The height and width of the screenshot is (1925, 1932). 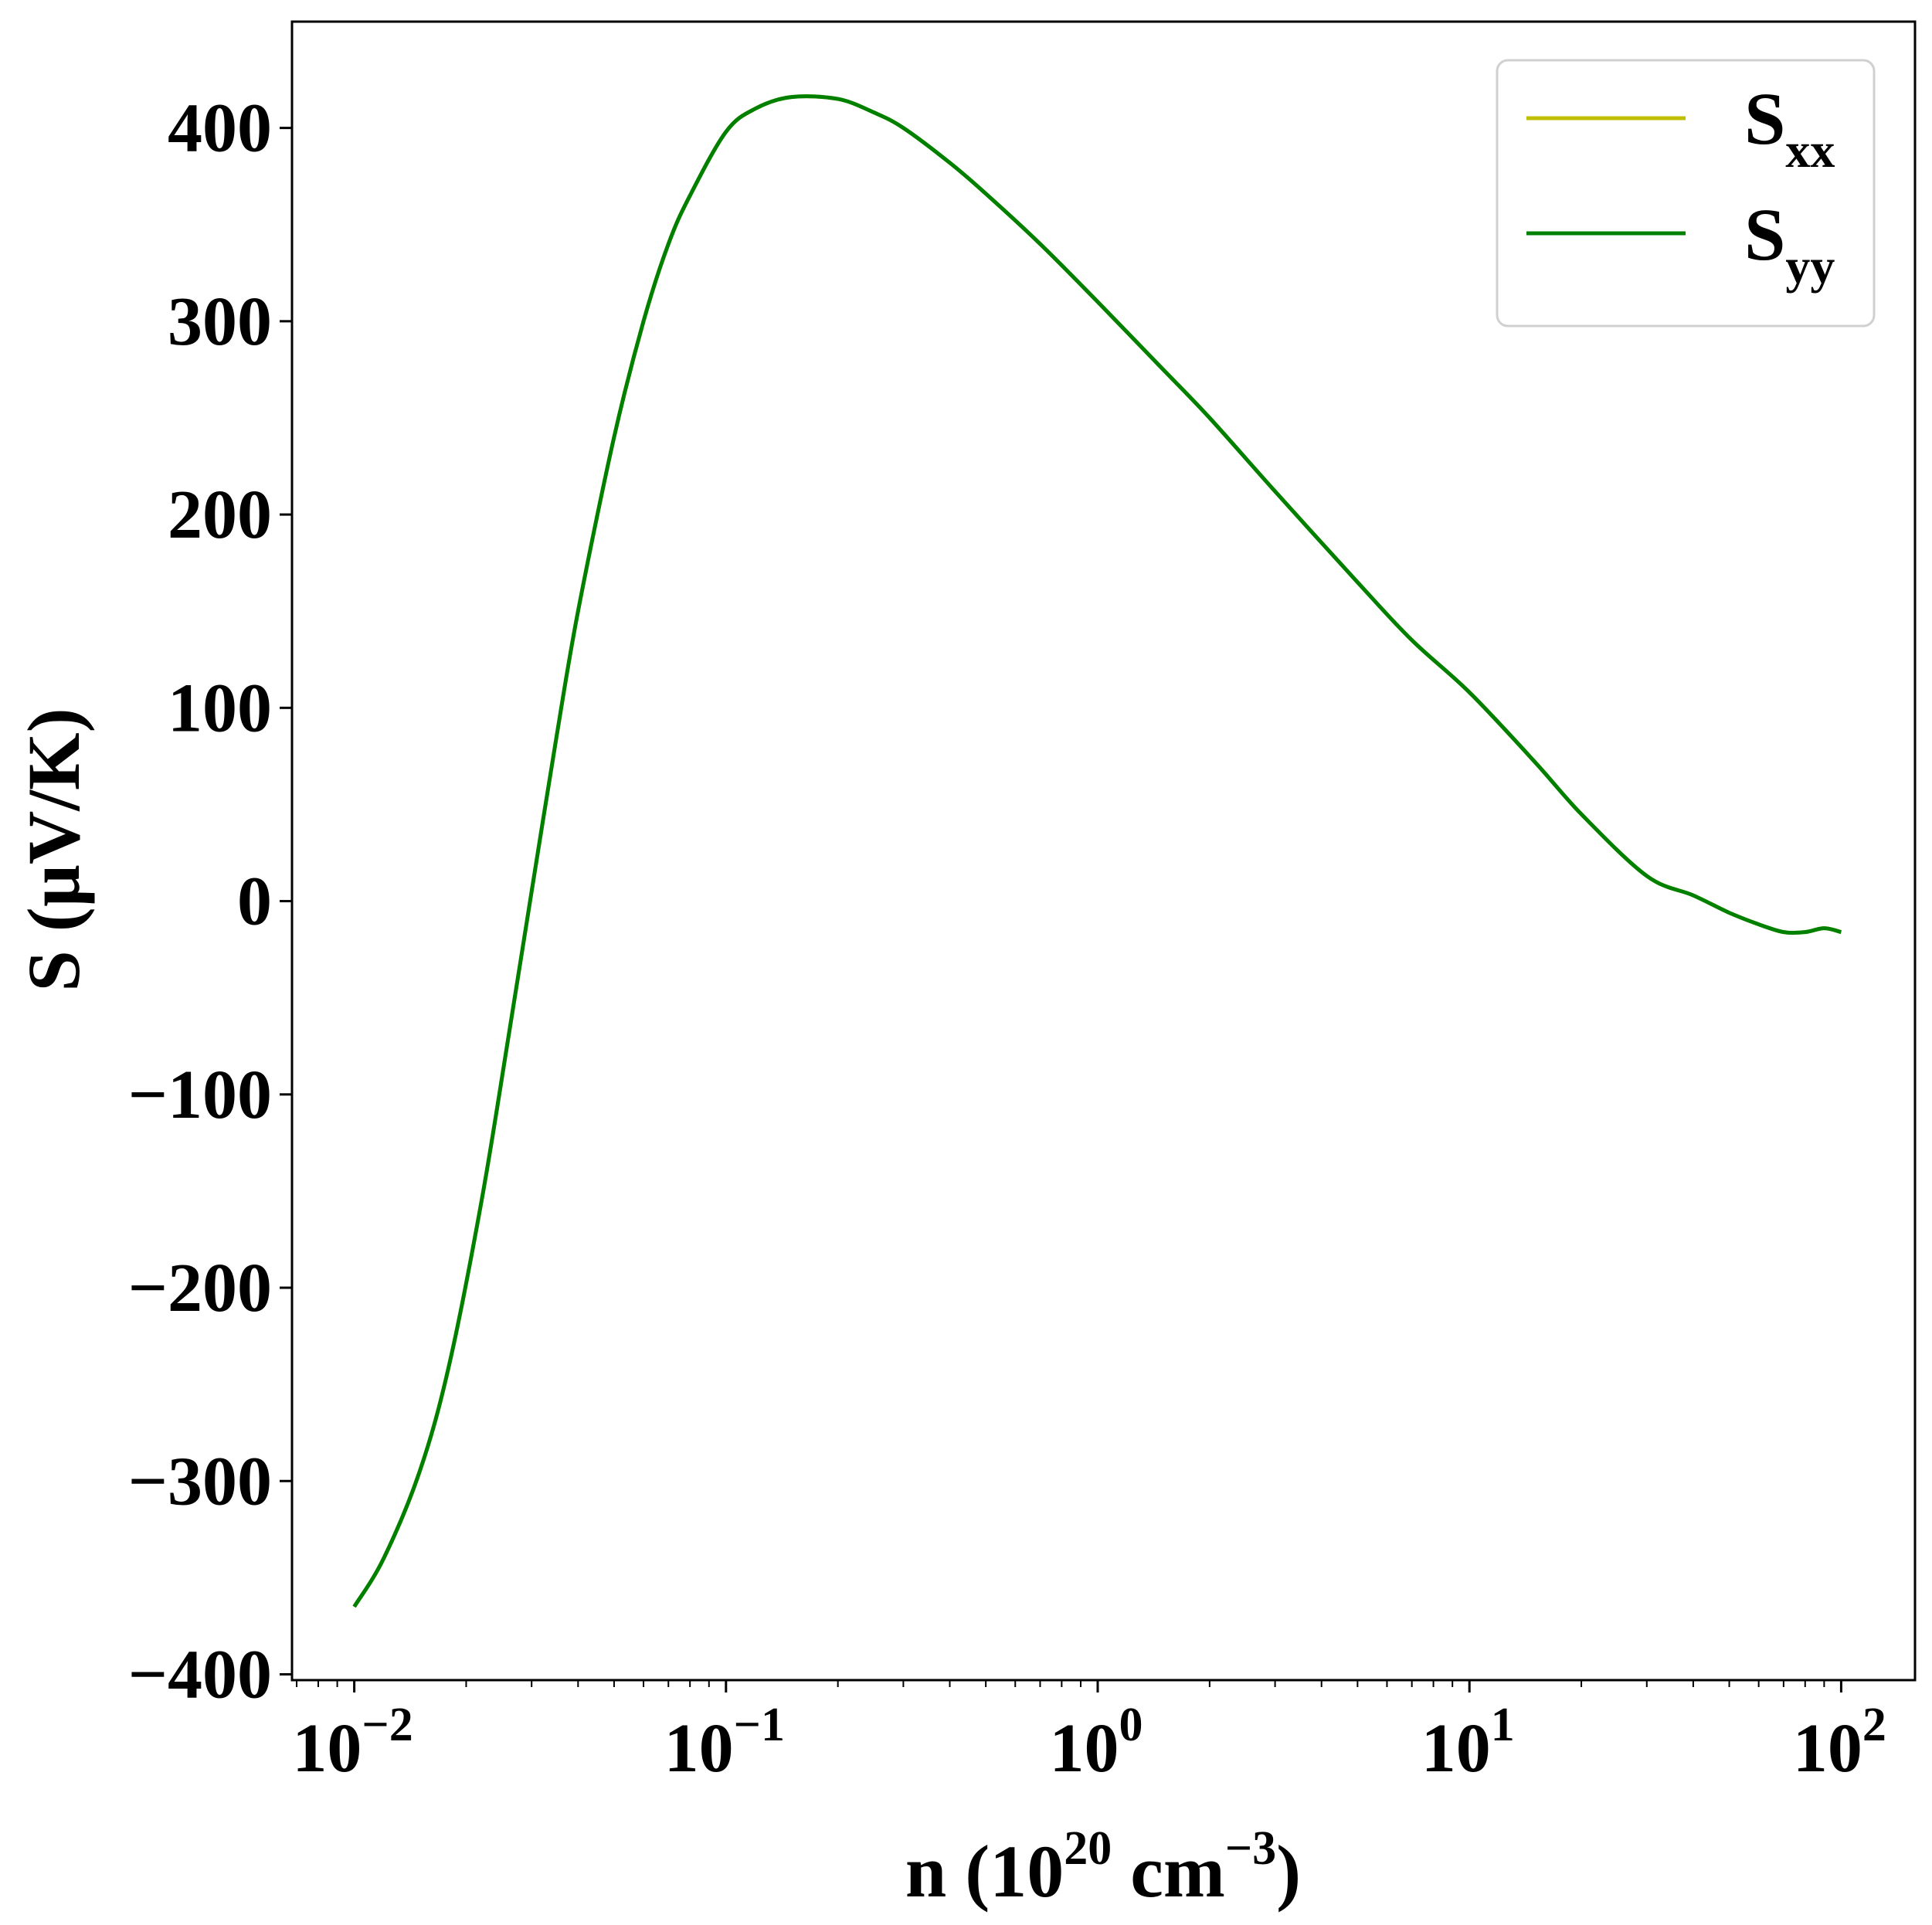 I want to click on x-axis-title-mid: cm, so click(x=1169, y=1871).